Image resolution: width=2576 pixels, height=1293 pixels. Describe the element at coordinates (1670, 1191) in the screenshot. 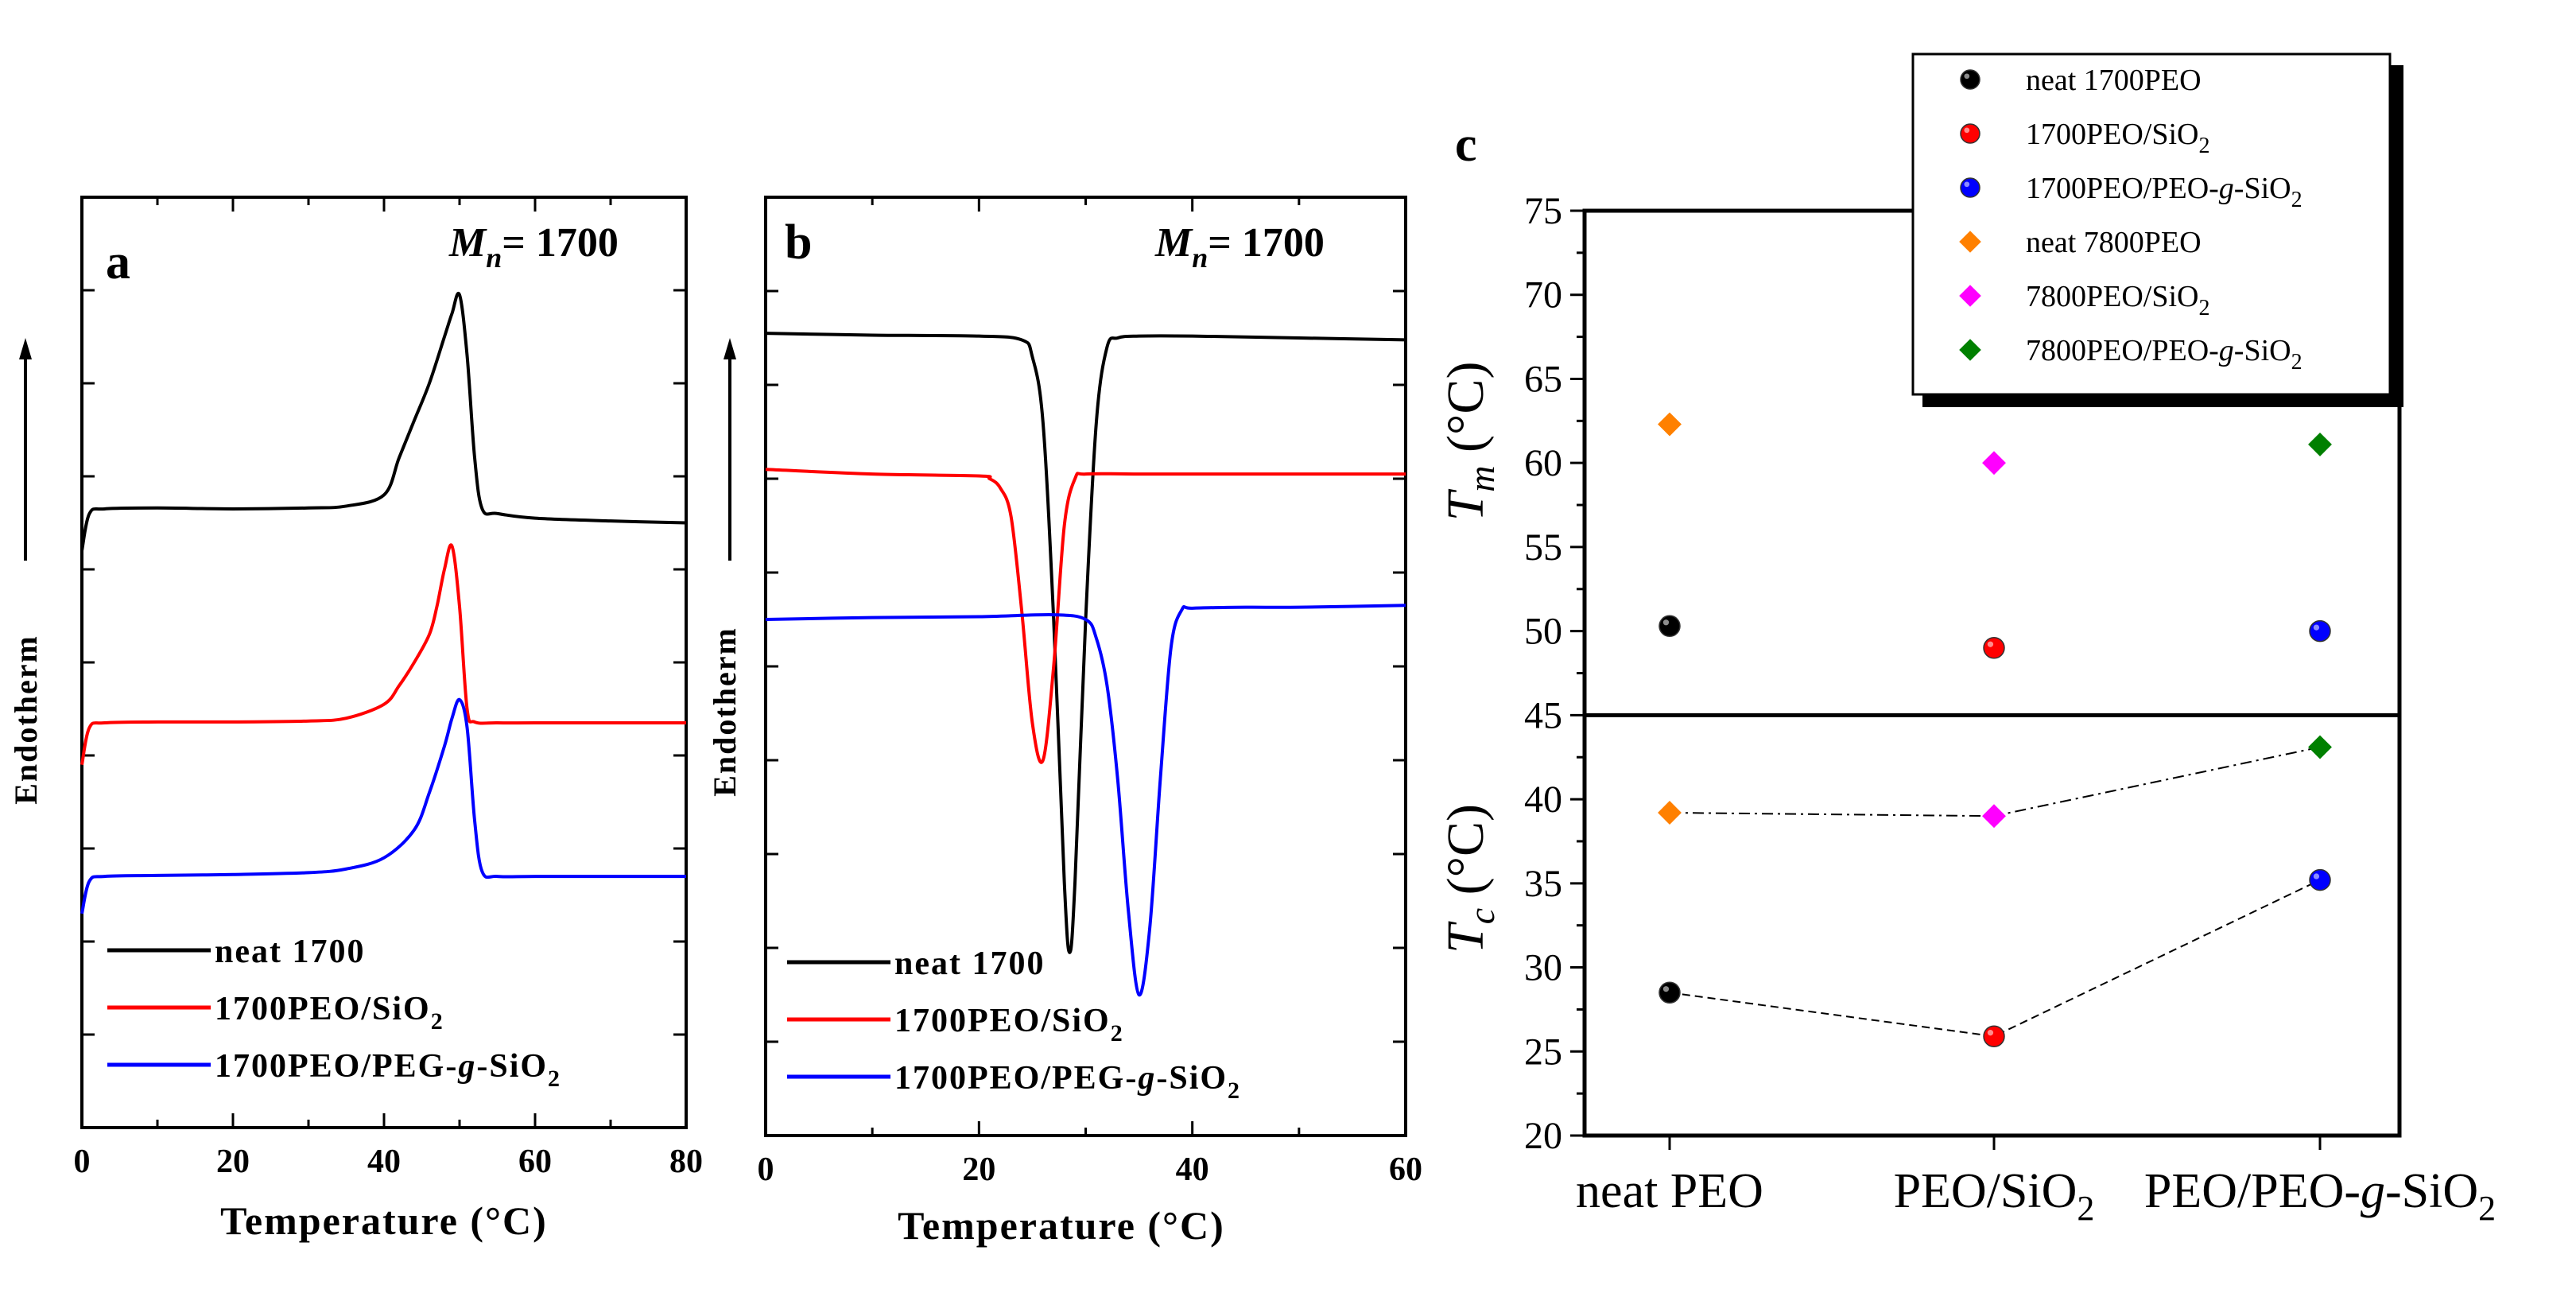

I see `x-category-label-0: neat PEO` at that location.